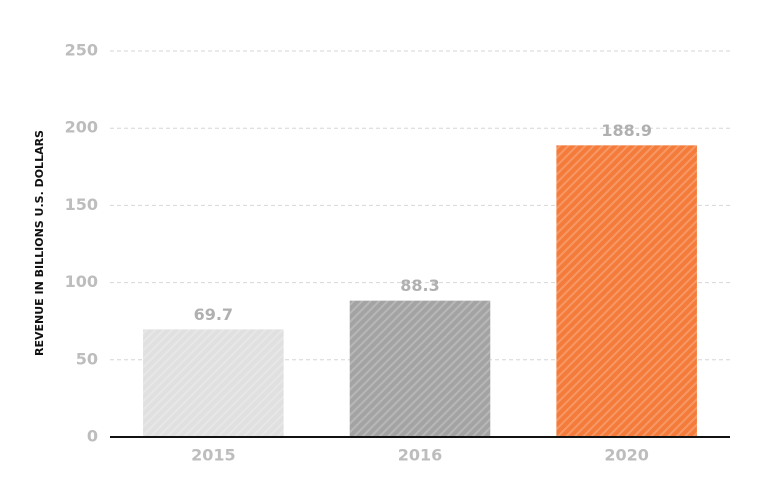 The image size is (765, 480). Describe the element at coordinates (626, 455) in the screenshot. I see `x-tick-label: 2020` at that location.